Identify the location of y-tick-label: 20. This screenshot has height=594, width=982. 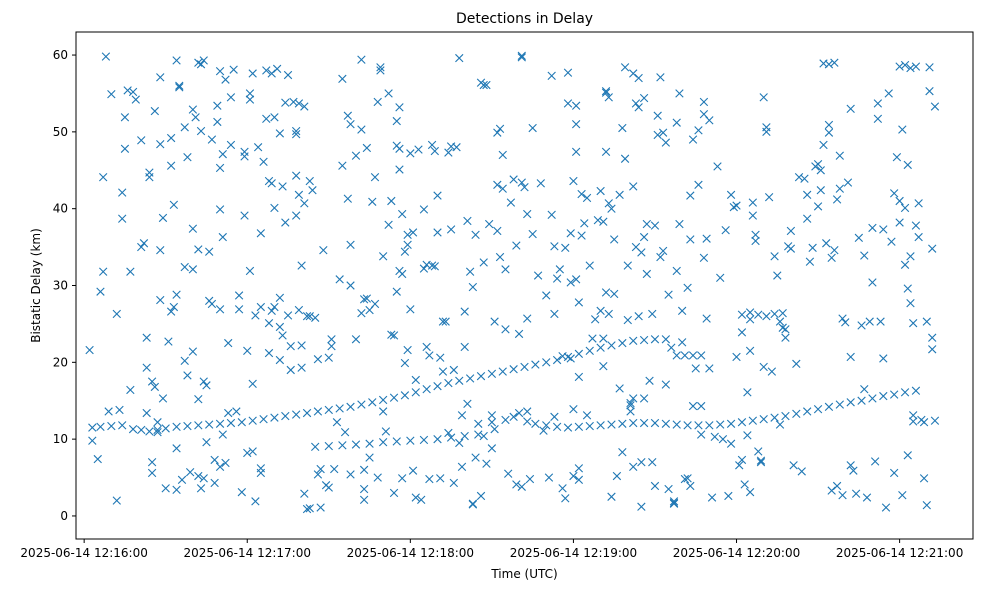
(60, 362).